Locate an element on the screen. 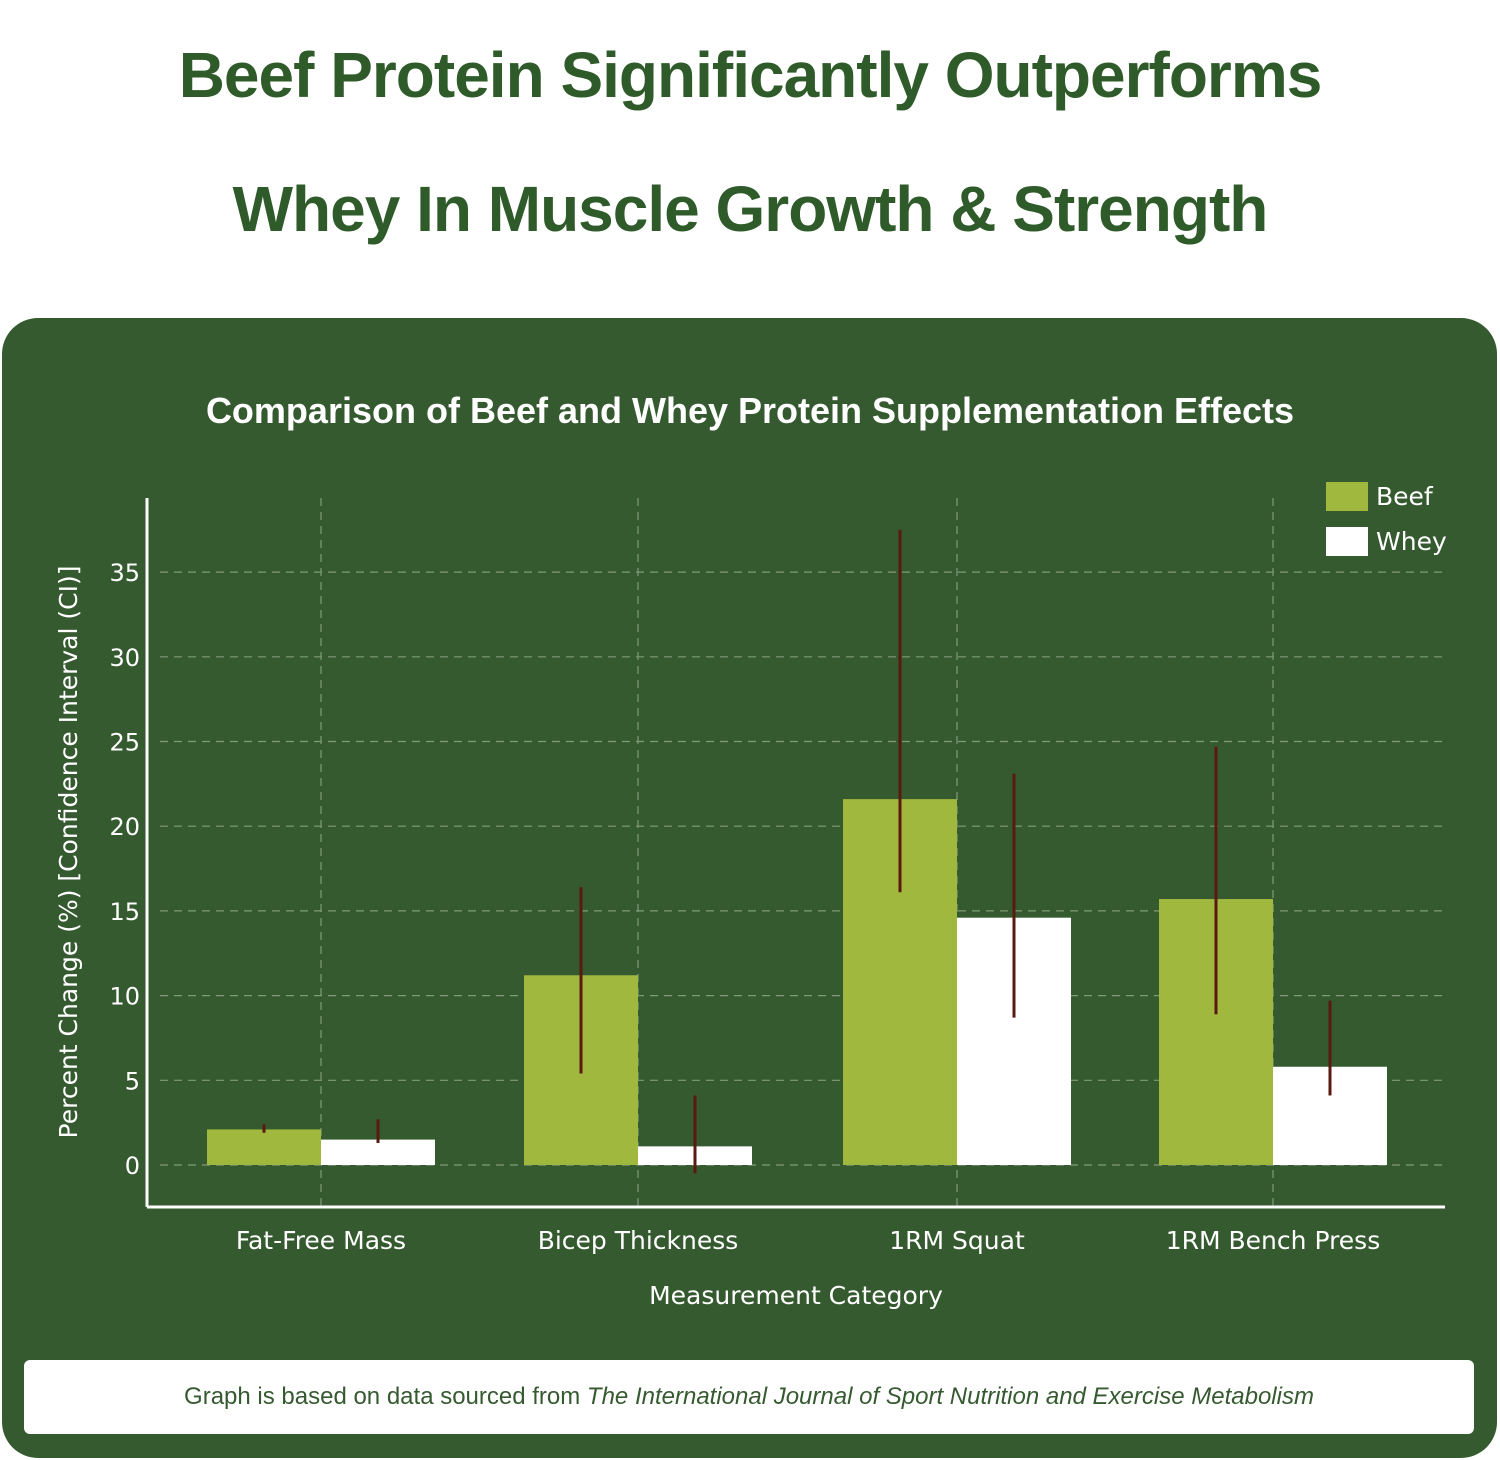 This screenshot has height=1460, width=1500. y-tick-label: 35 is located at coordinates (124, 573).